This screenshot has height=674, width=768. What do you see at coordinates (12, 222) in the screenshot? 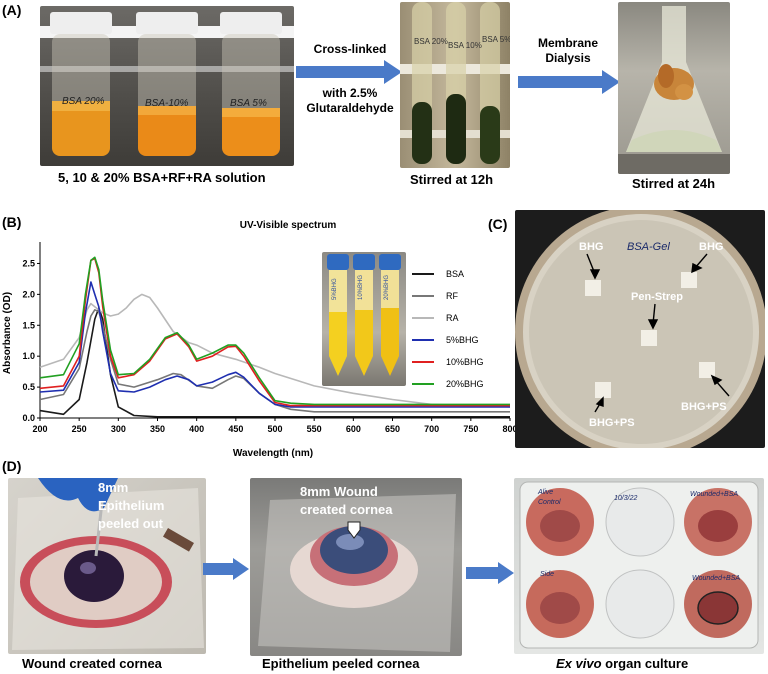
I see `panel-b-label: (B)` at bounding box center [12, 222].